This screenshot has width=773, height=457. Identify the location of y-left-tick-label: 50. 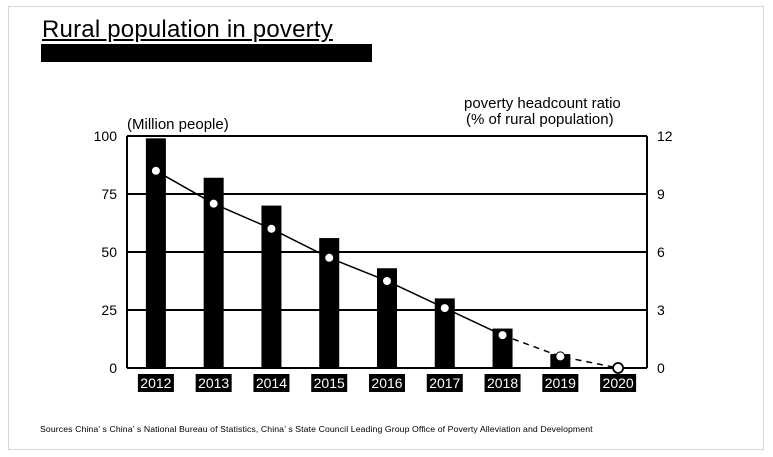
(109, 252).